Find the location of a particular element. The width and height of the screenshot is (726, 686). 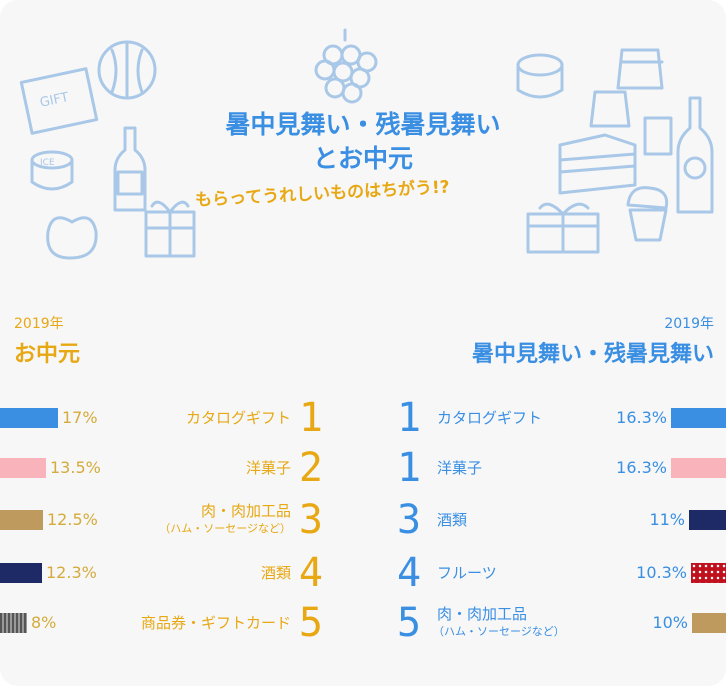

ranking-row: 8% 商品券・ギフトカード 5 is located at coordinates (181, 623).